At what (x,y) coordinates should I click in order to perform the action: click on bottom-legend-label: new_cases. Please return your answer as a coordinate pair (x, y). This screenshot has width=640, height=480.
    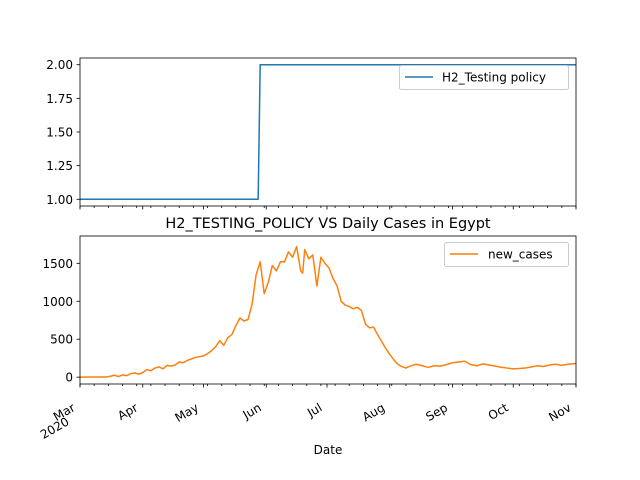
    Looking at the image, I should click on (520, 255).